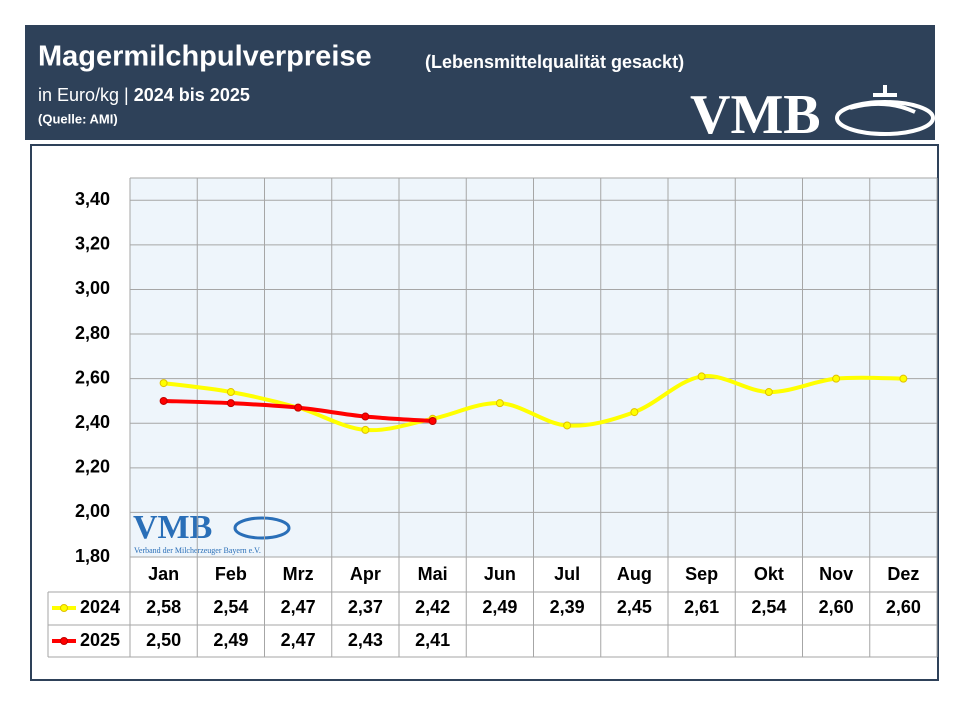 The image size is (960, 720). What do you see at coordinates (92, 244) in the screenshot?
I see `y-tick-label: 3,20` at bounding box center [92, 244].